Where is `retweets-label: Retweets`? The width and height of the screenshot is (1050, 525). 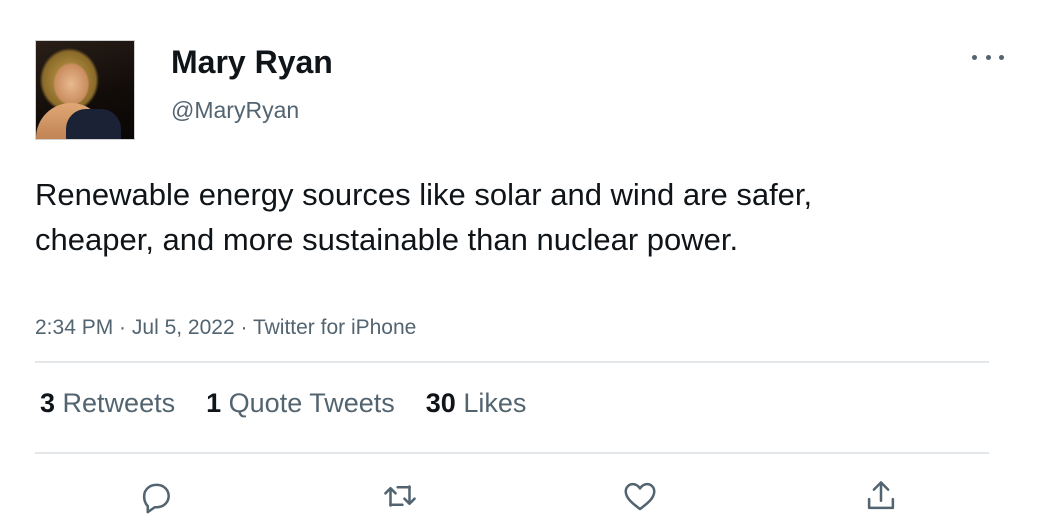 retweets-label: Retweets is located at coordinates (119, 403).